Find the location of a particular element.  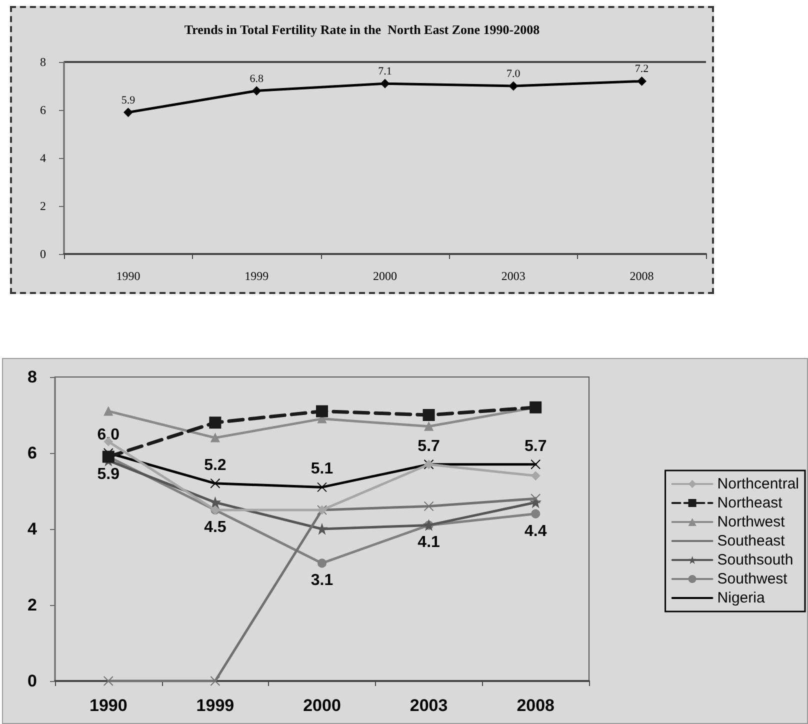

data-label: 4.5 is located at coordinates (215, 527).